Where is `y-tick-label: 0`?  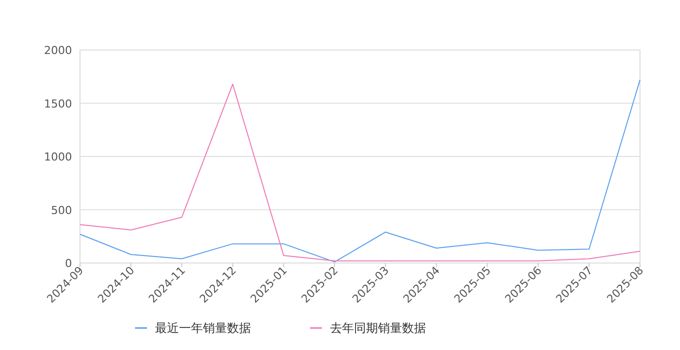 y-tick-label: 0 is located at coordinates (68, 263).